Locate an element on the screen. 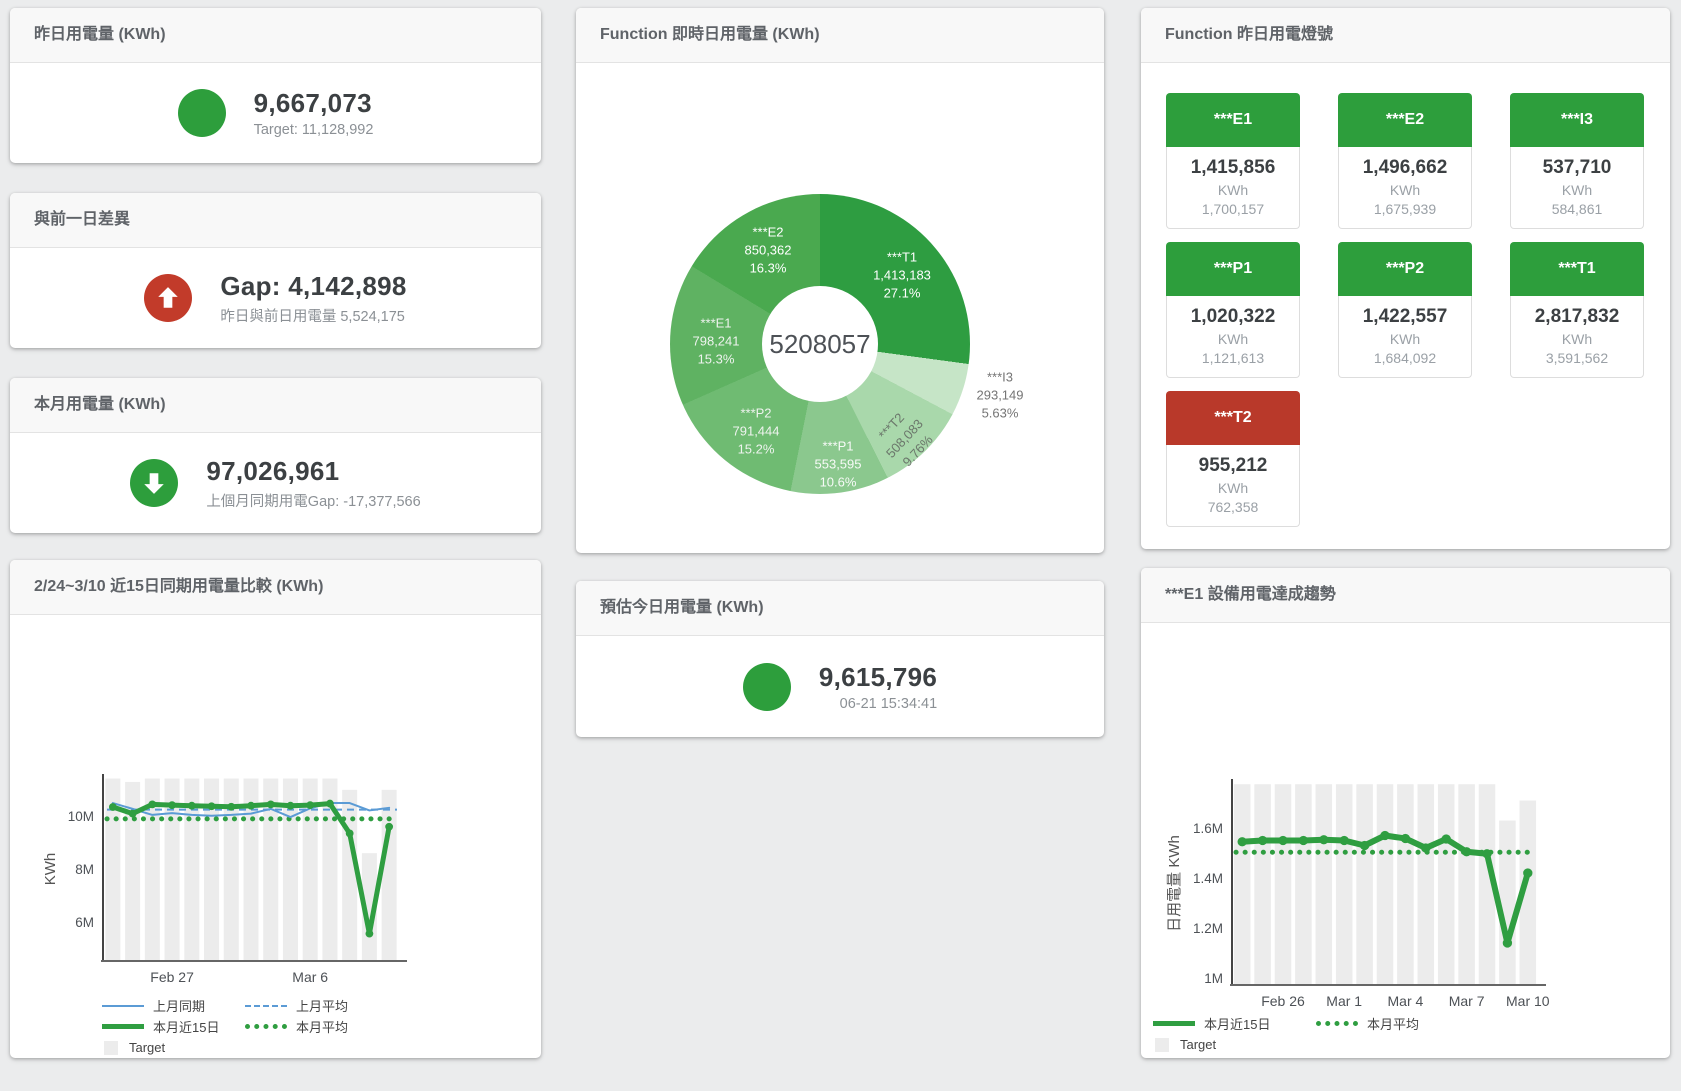 The image size is (1681, 1091). card-title: 2/24~3/10 近15日同期用電量比較 (KWh) is located at coordinates (275, 587).